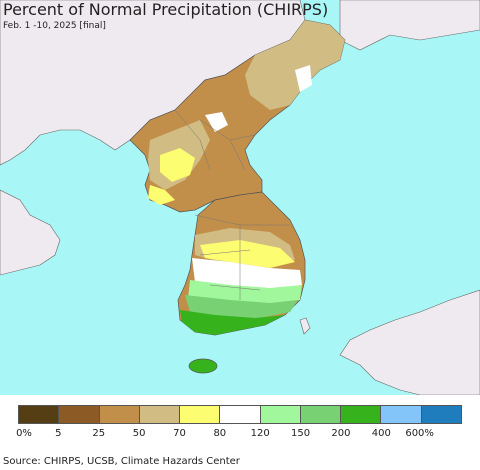 The height and width of the screenshot is (470, 480). I want to click on nk-zone-white2, so click(303, 78).